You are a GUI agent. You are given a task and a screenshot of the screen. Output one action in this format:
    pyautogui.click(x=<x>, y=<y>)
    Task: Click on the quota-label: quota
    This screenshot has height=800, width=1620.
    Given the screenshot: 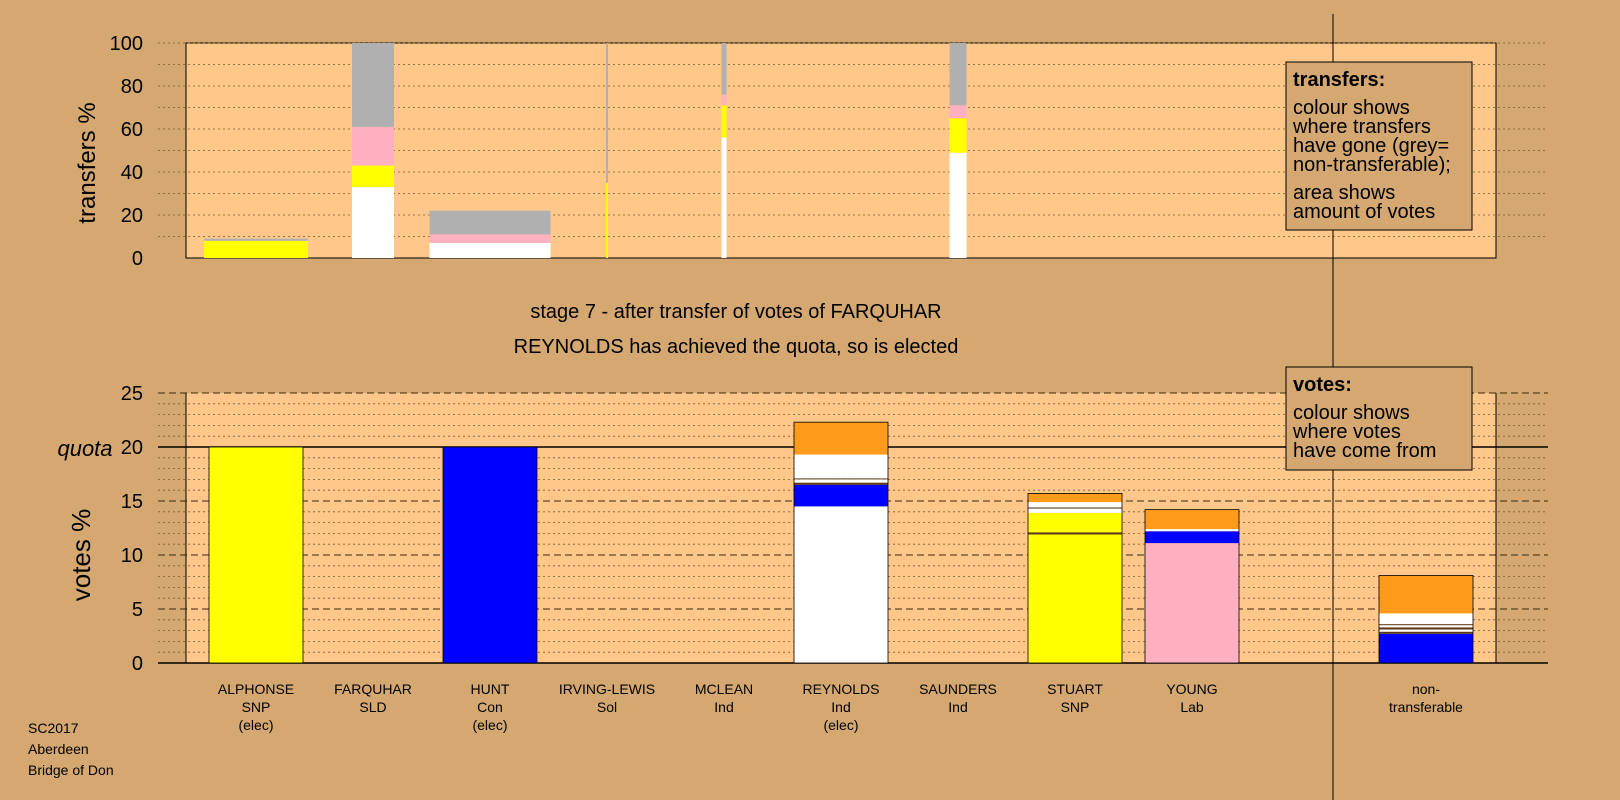 What is the action you would take?
    pyautogui.click(x=84, y=448)
    